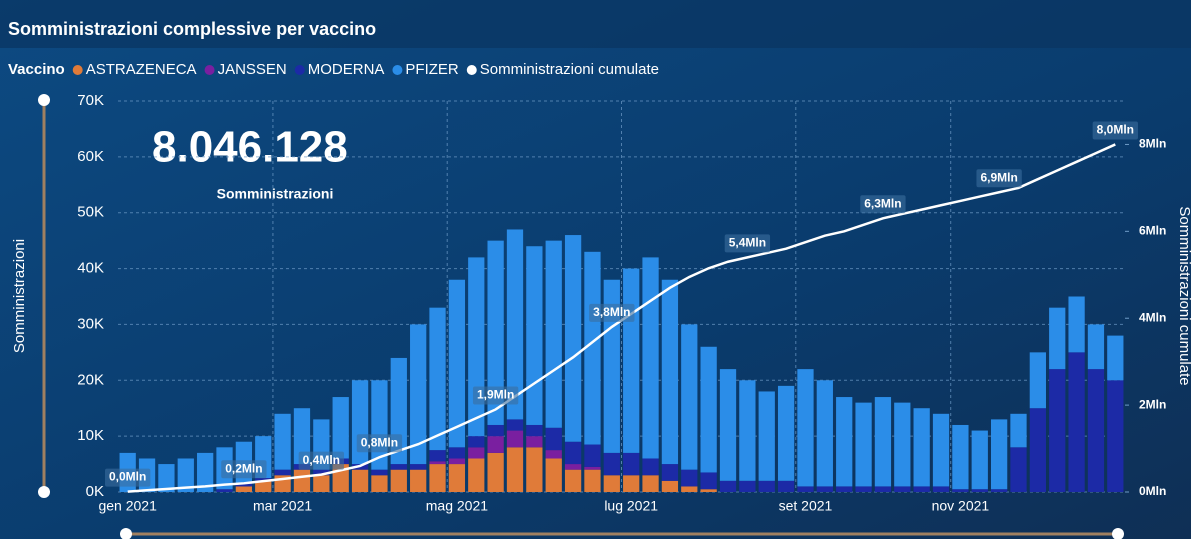  I want to click on data-label: 6,3Mln, so click(882, 203).